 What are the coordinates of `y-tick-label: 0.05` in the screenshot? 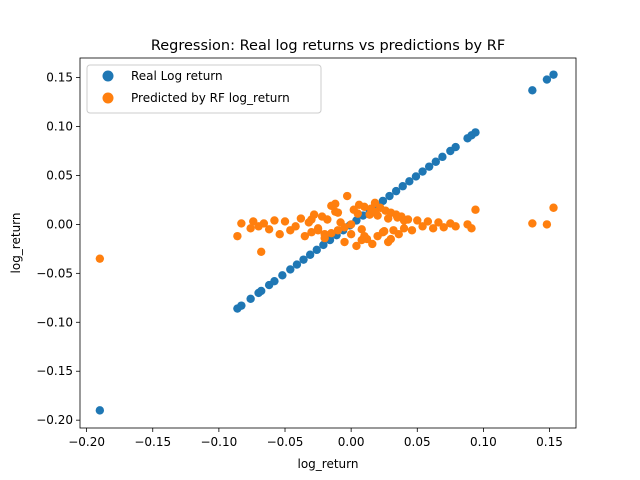 It's located at (59, 175).